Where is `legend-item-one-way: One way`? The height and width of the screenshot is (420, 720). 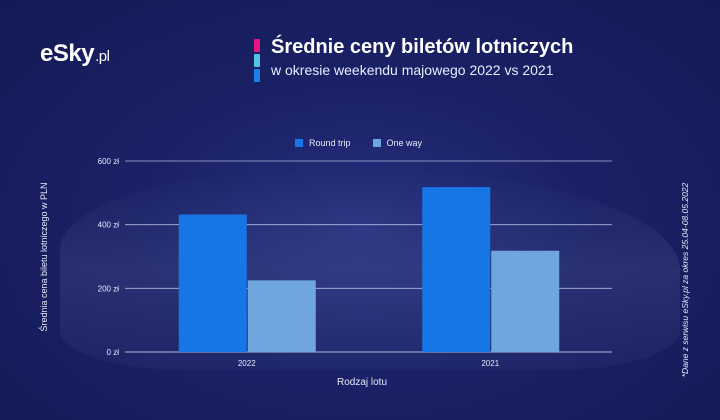
legend-item-one-way: One way is located at coordinates (397, 143).